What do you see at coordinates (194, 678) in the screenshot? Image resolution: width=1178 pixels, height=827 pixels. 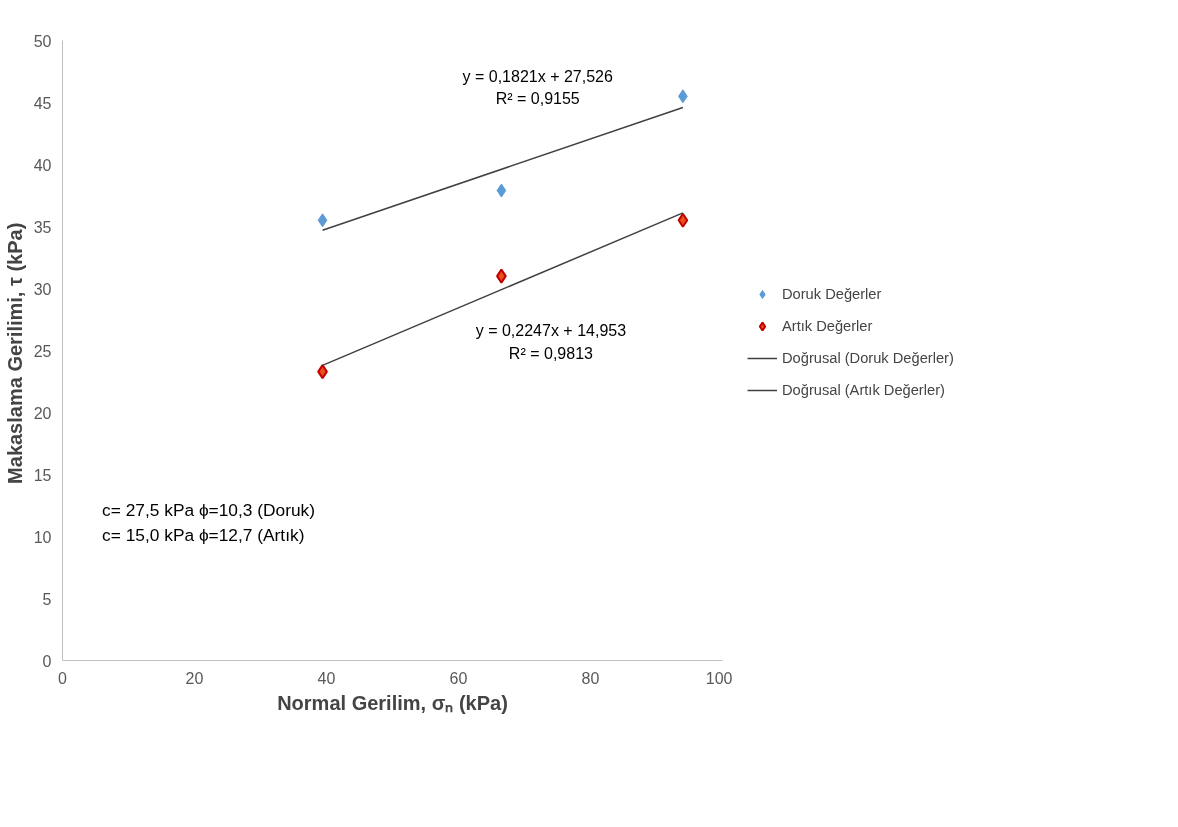 I see `x-tick-label: 20` at bounding box center [194, 678].